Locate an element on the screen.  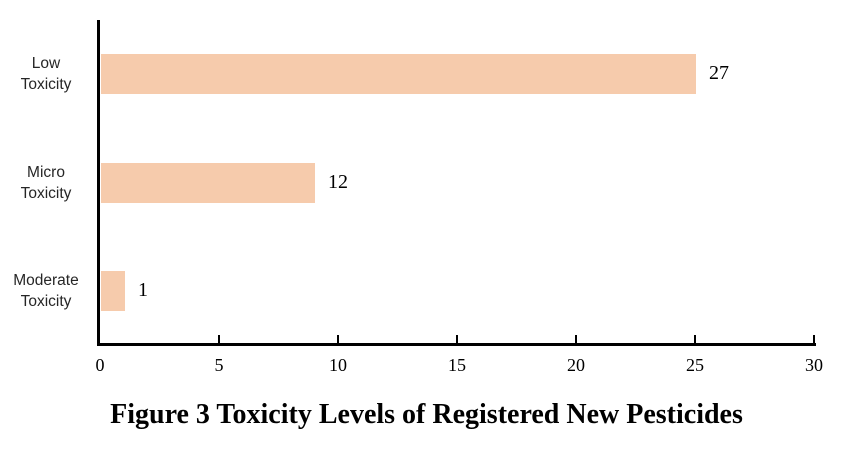
bar-micro-toxicity is located at coordinates (208, 183).